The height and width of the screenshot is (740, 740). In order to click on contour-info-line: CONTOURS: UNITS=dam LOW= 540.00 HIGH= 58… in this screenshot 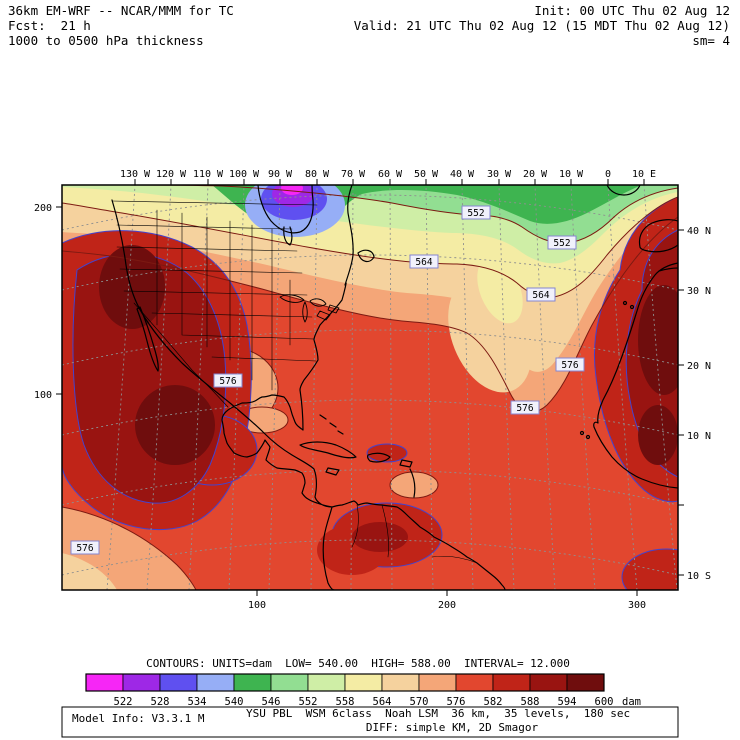, I will do `click(358, 663)`.